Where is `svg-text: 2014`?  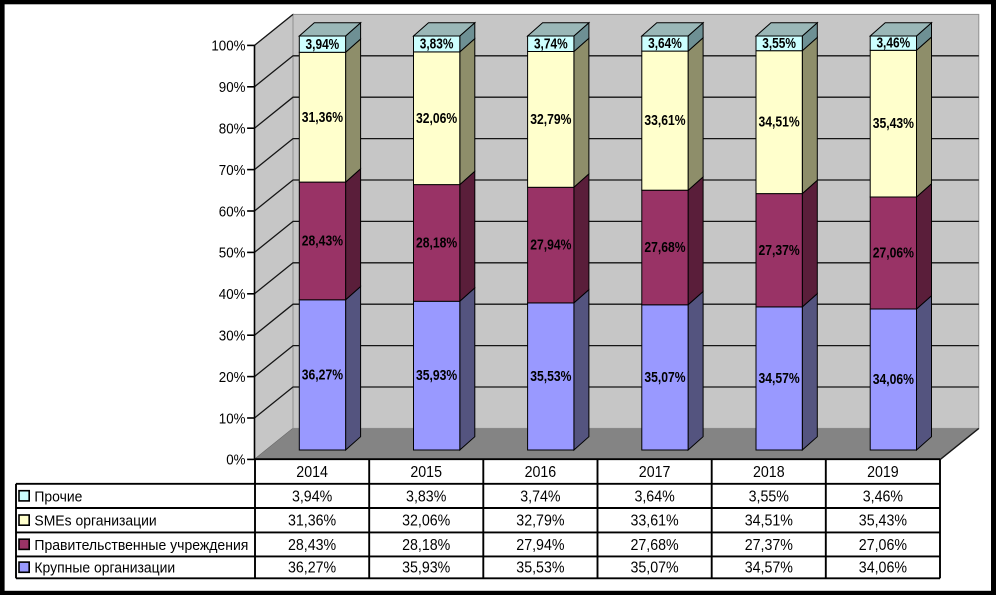
svg-text: 2014 is located at coordinates (312, 472).